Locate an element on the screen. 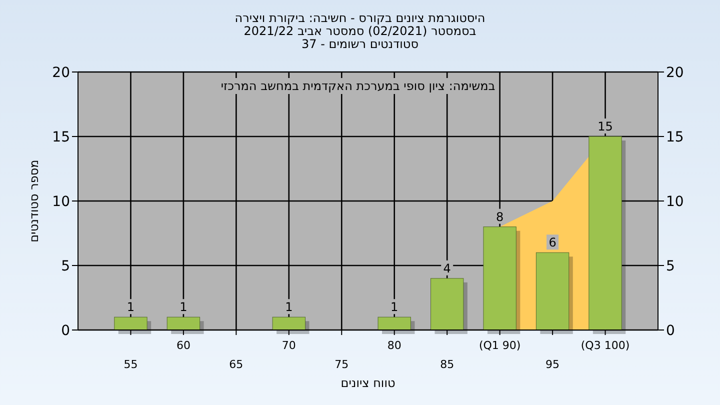  y2-tick-label: 20 is located at coordinates (675, 73).